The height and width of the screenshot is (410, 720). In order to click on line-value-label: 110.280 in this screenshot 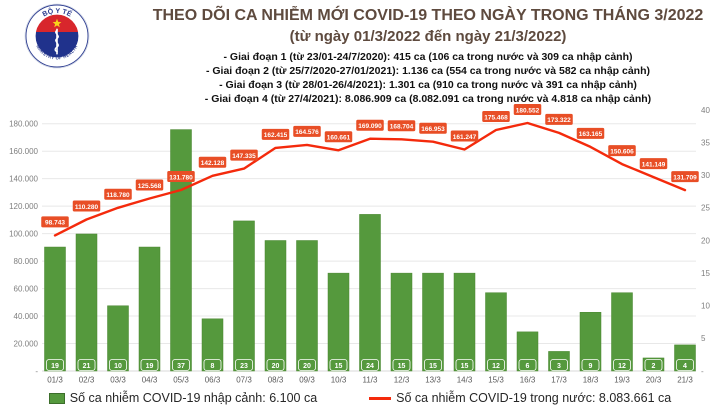, I will do `click(87, 207)`.